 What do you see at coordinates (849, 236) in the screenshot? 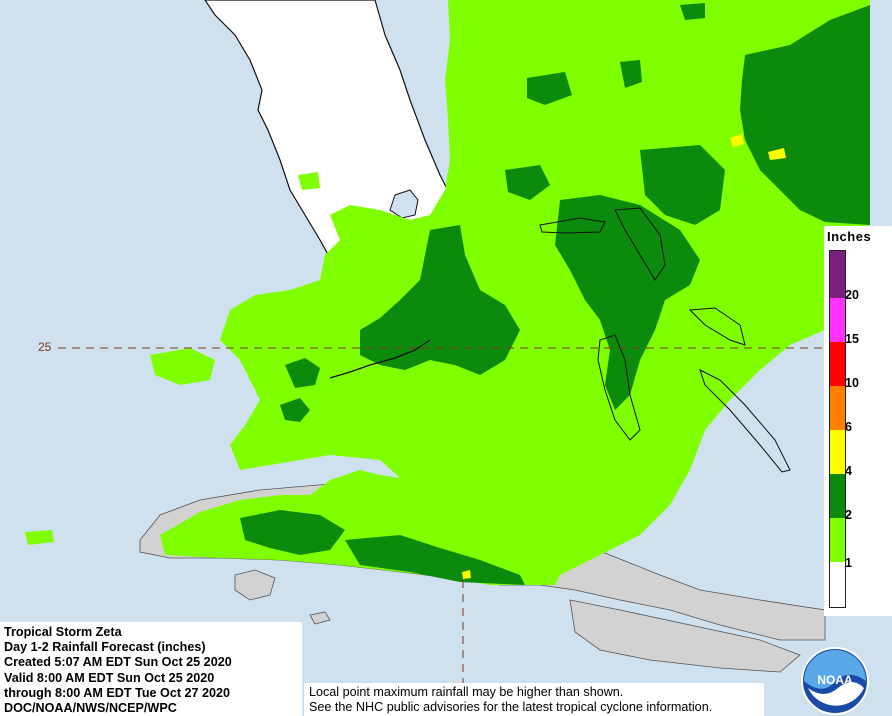
I see `legend-title: Inches` at bounding box center [849, 236].